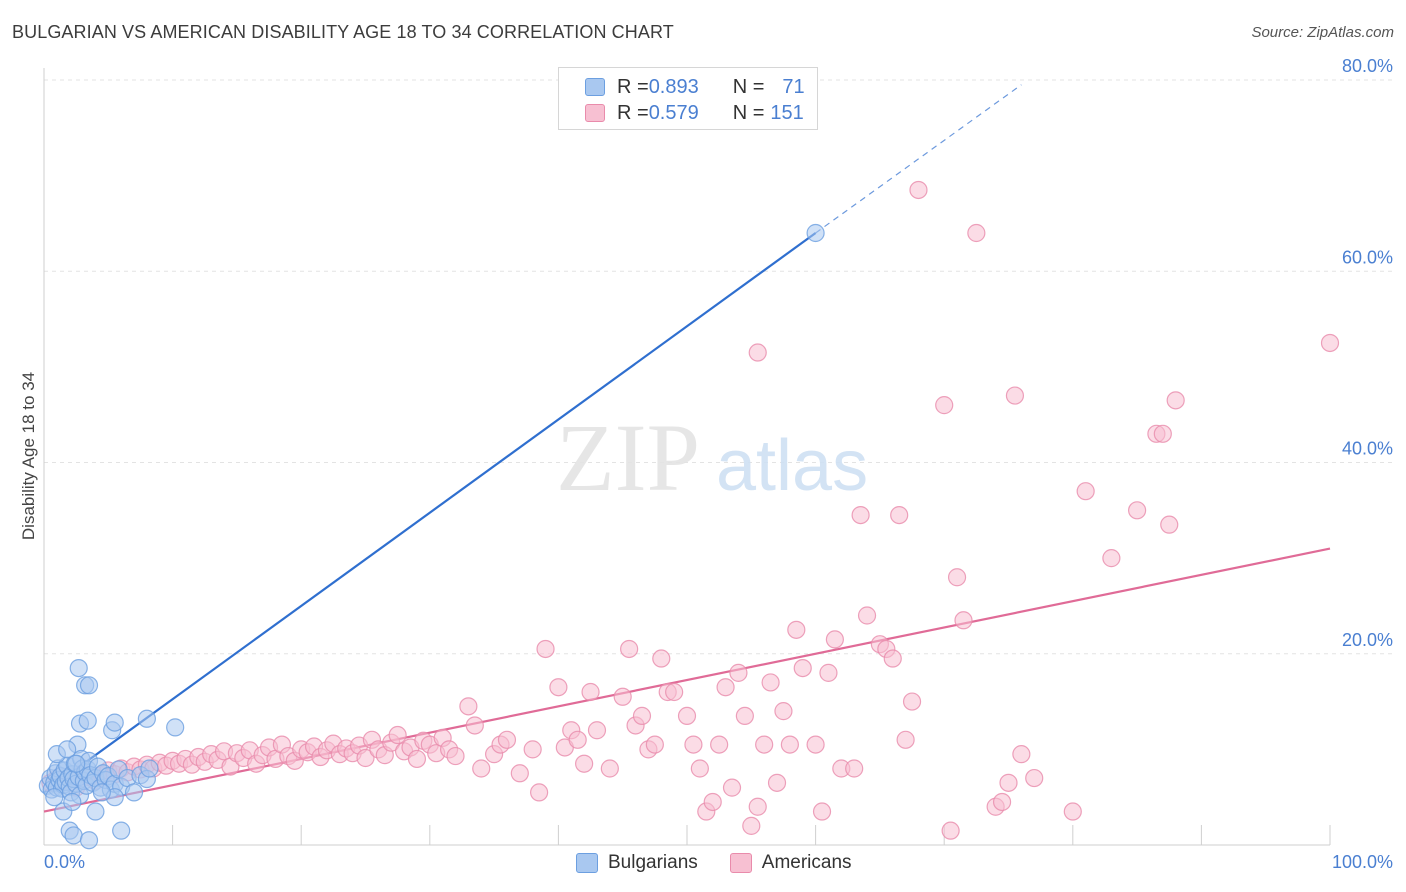  I want to click on legend-r-value: 0.893, so click(673, 86).